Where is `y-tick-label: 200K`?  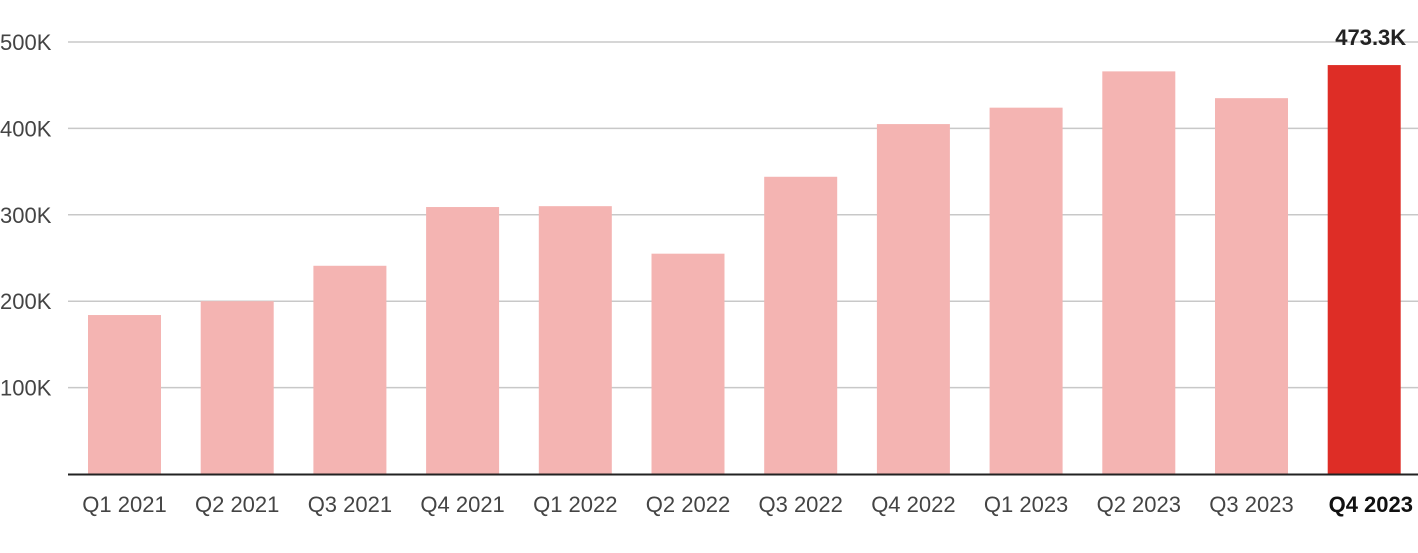 y-tick-label: 200K is located at coordinates (26, 301).